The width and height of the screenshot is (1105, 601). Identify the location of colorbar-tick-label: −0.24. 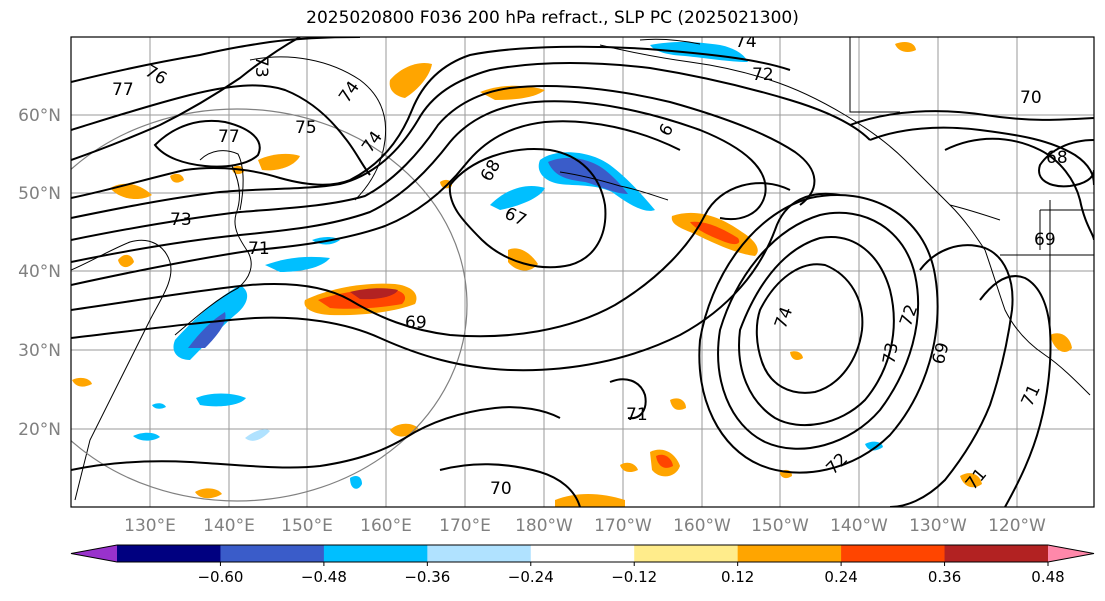
(531, 577).